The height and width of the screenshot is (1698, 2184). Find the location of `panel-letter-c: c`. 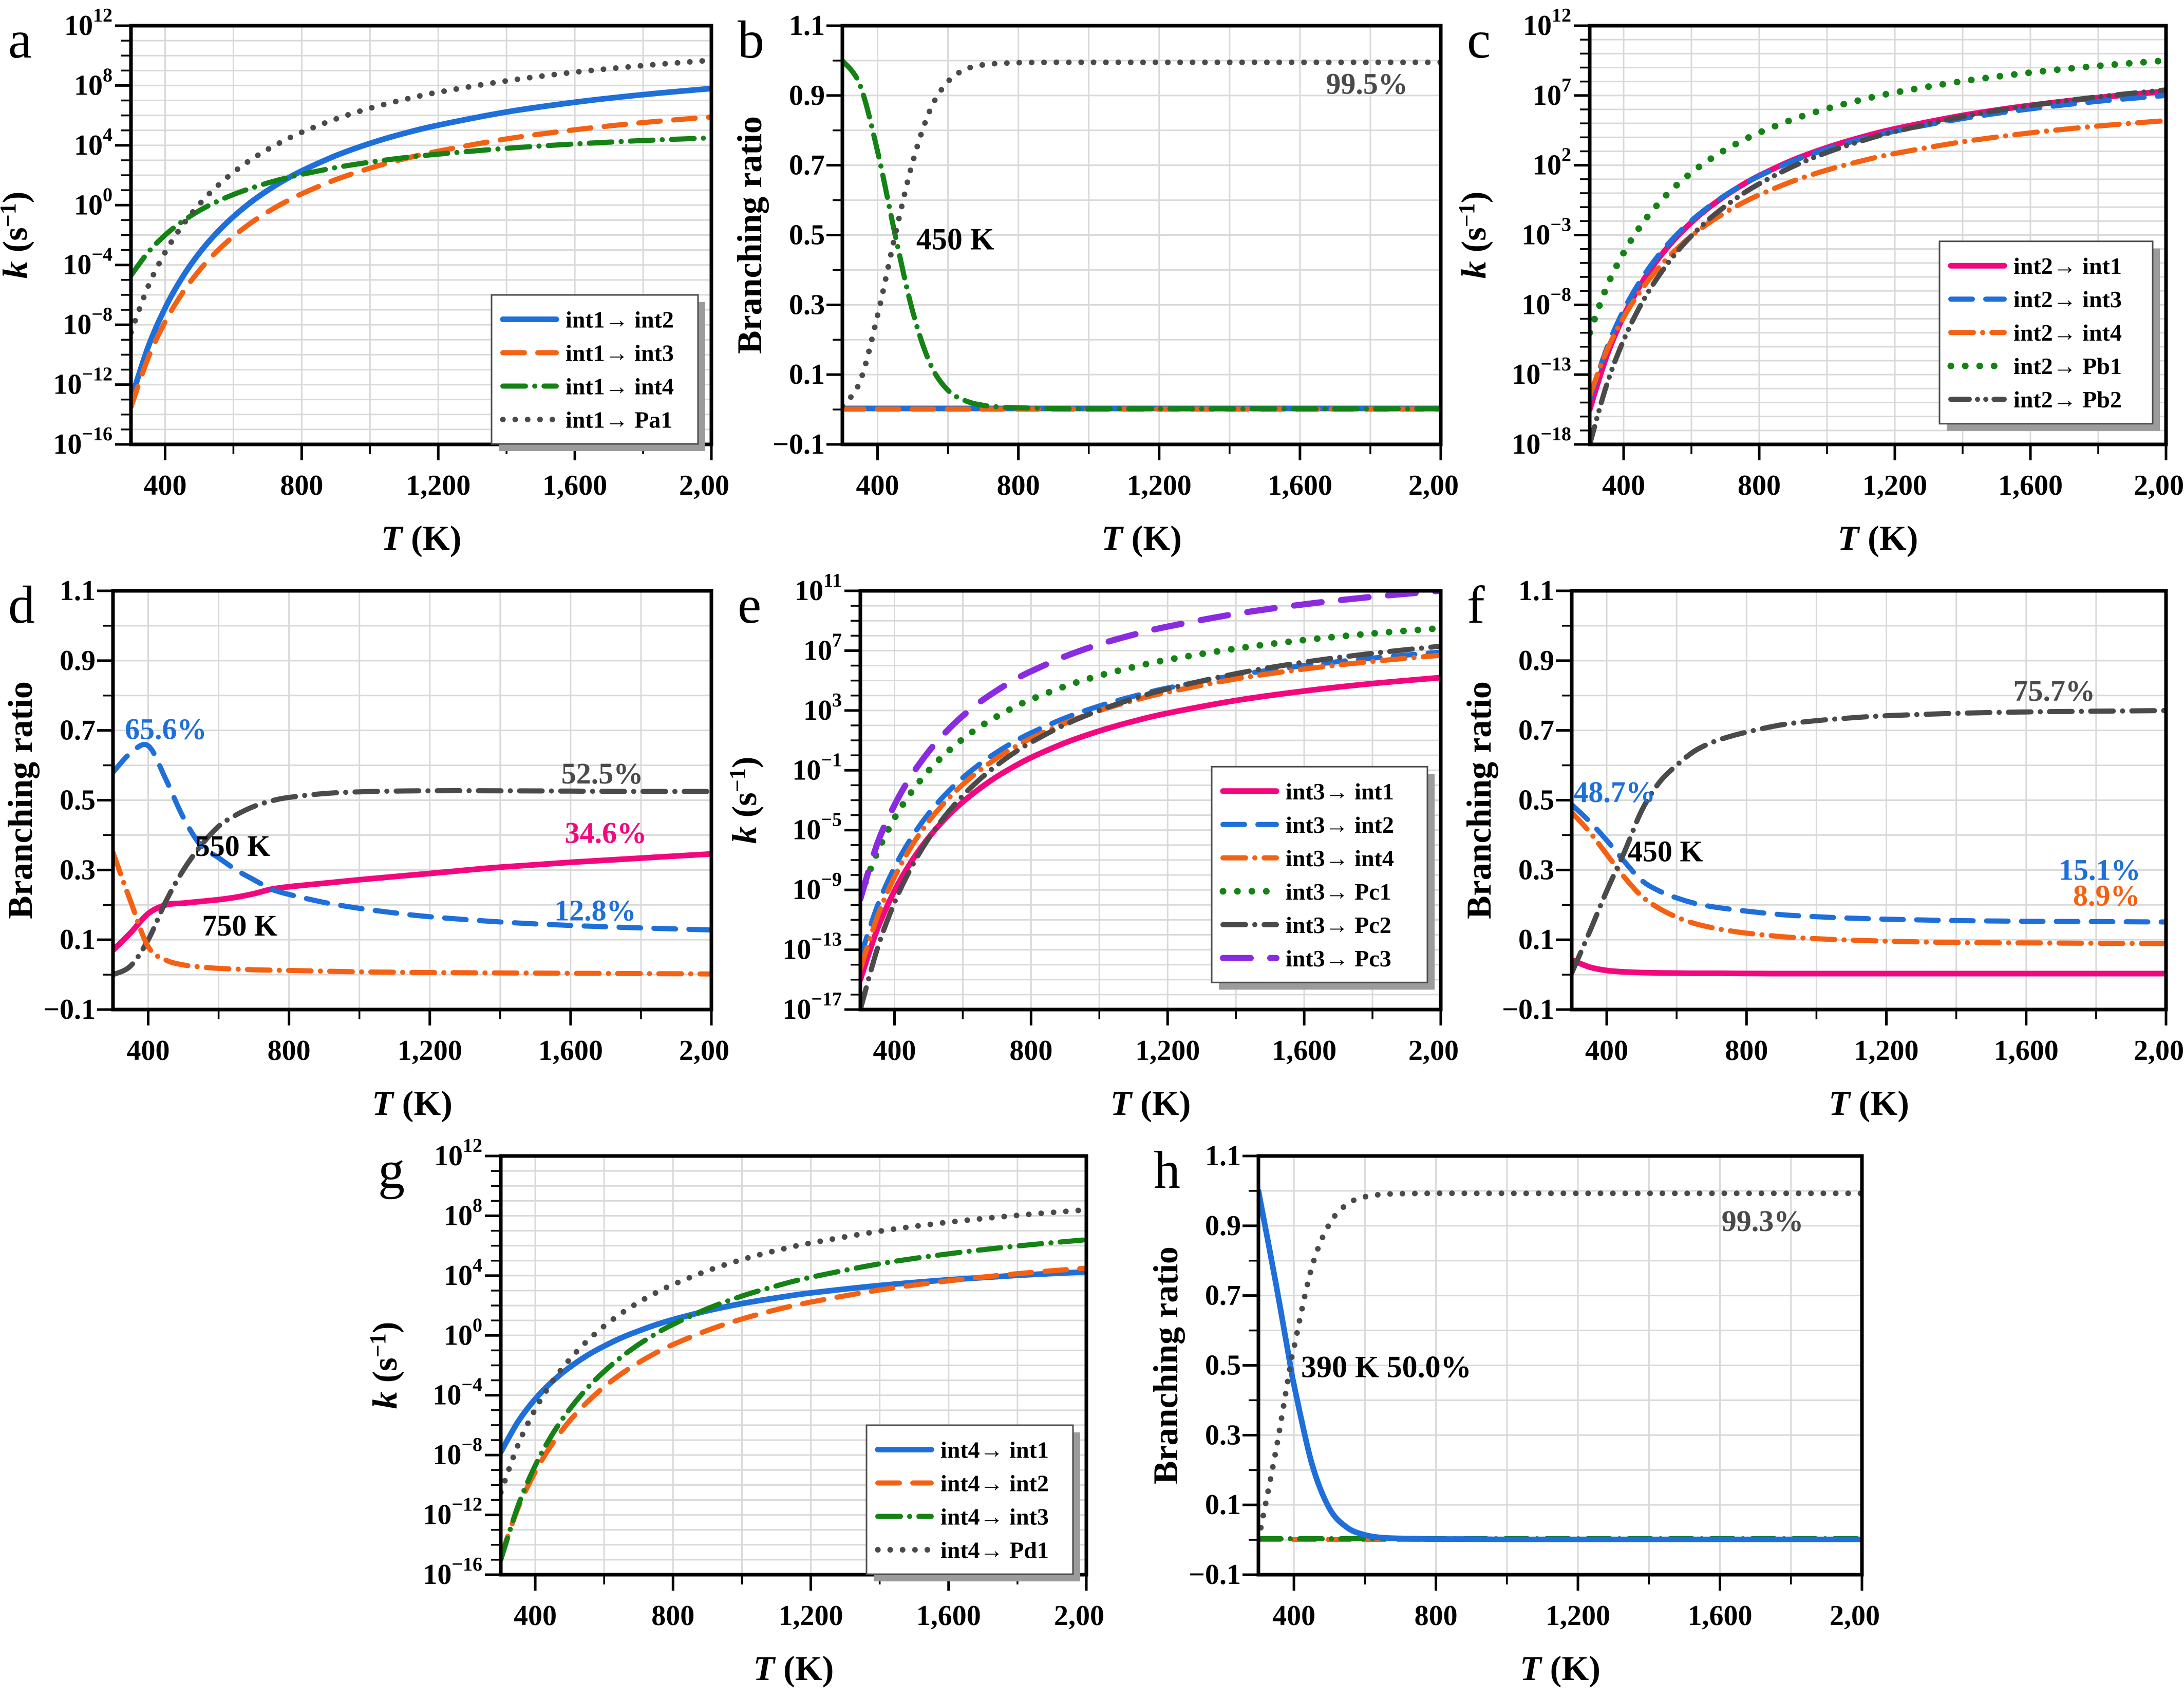

panel-letter-c: c is located at coordinates (1479, 40).